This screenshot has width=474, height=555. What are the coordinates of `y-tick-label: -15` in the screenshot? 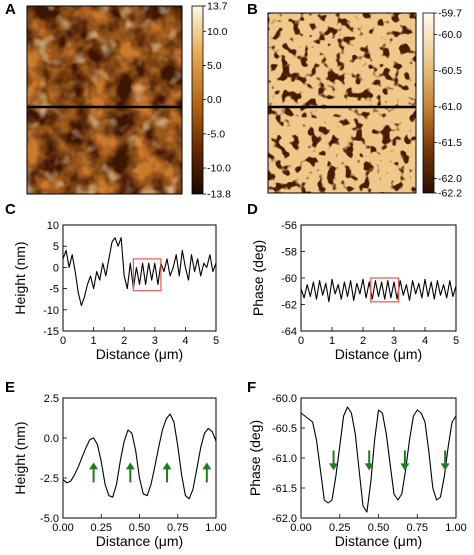 It's located at (51, 332).